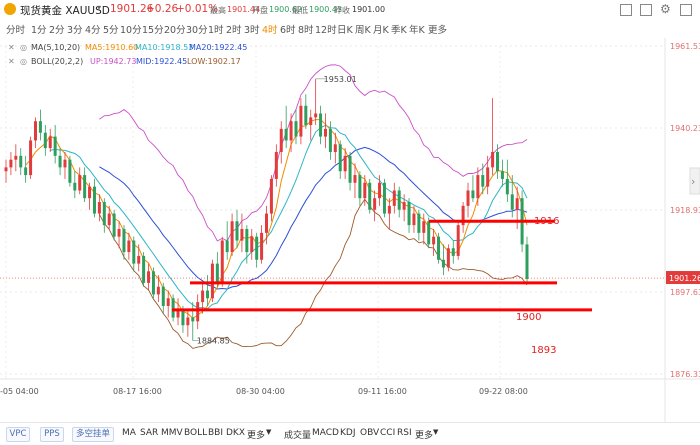  What do you see at coordinates (543, 350) in the screenshot?
I see `hline-1893-label: 1893` at bounding box center [543, 350].